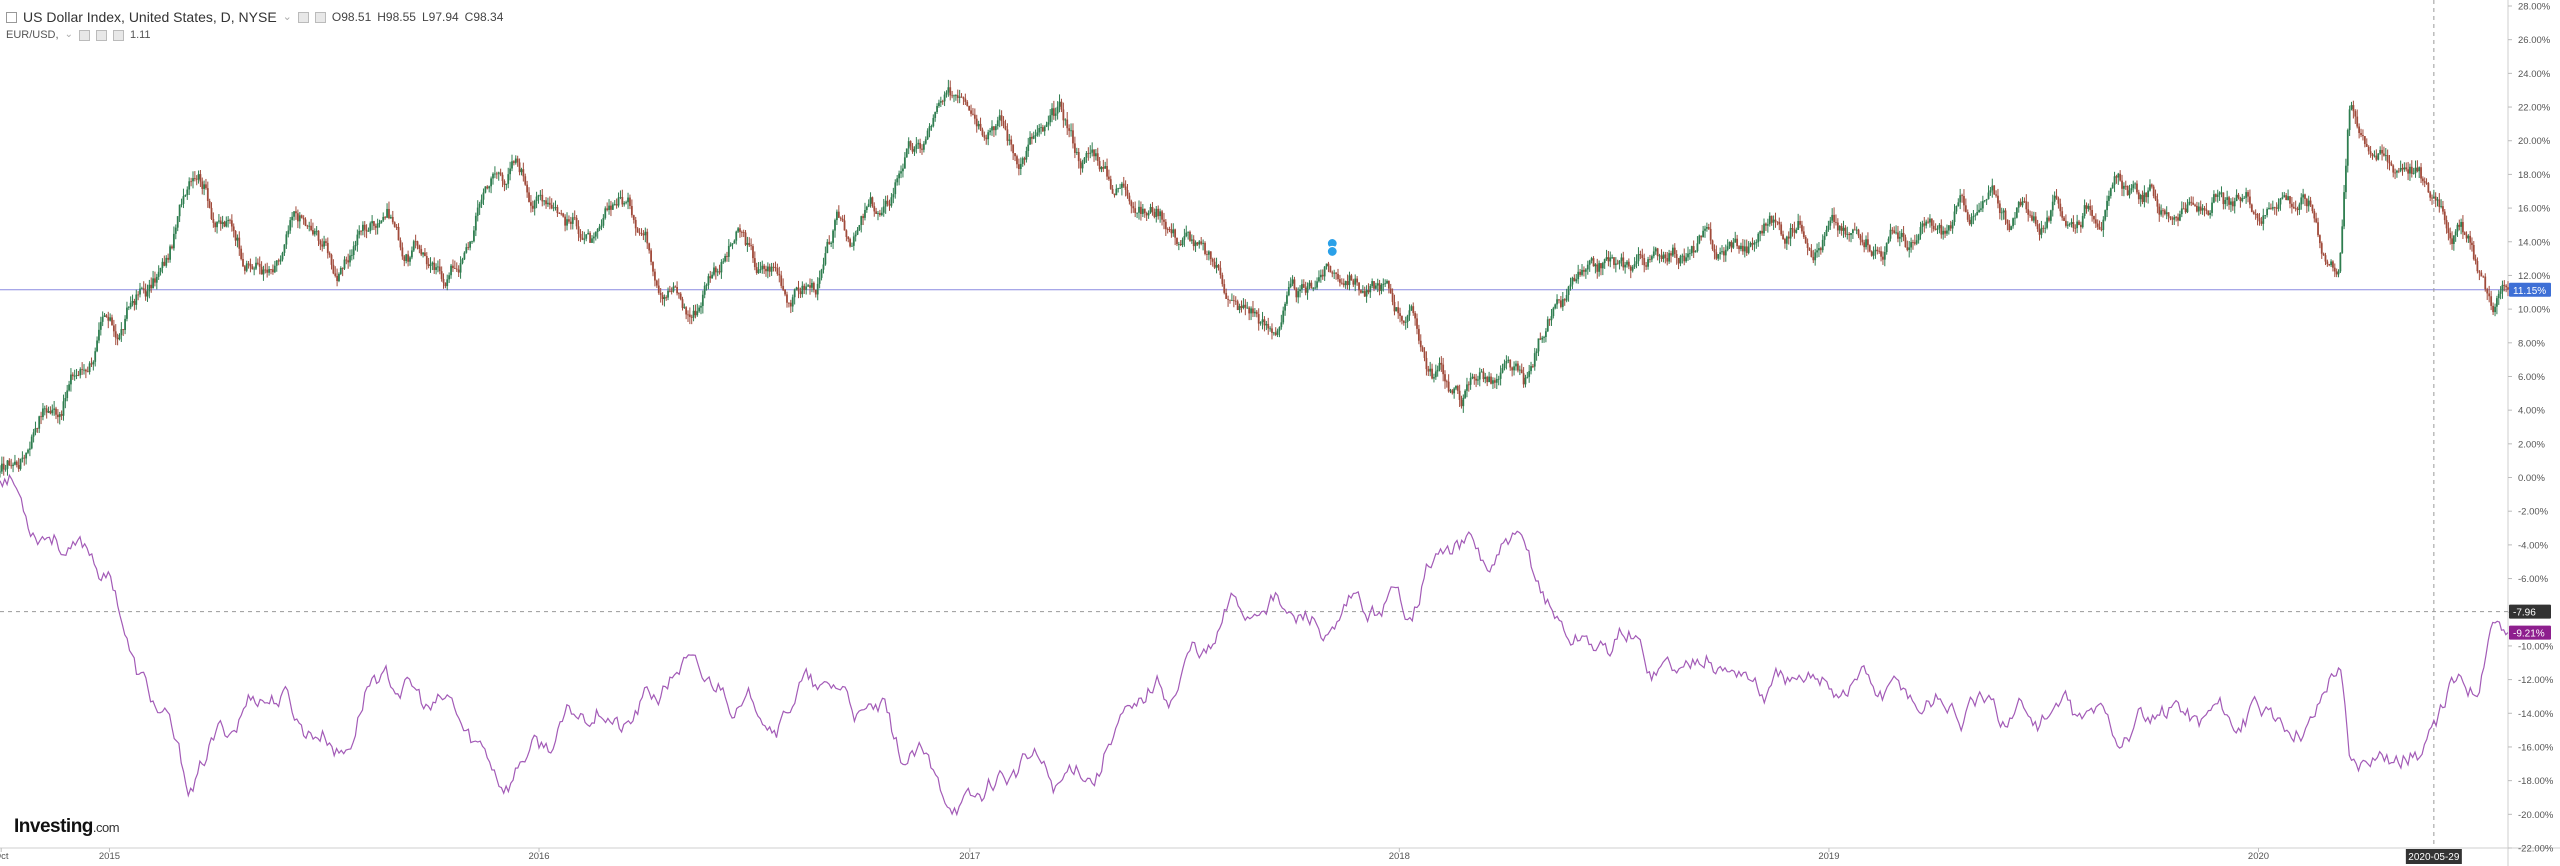  Describe the element at coordinates (254, 35) in the screenshot. I see `compare-series-legend: EUR/USD, ⌄ 1.11` at that location.